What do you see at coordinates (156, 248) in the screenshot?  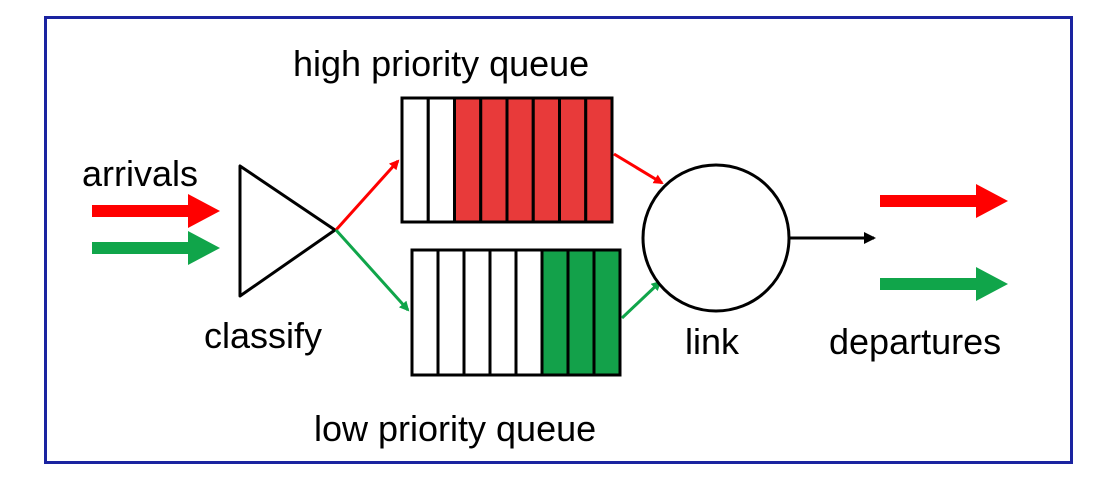 I see `arrival-arrow-green` at bounding box center [156, 248].